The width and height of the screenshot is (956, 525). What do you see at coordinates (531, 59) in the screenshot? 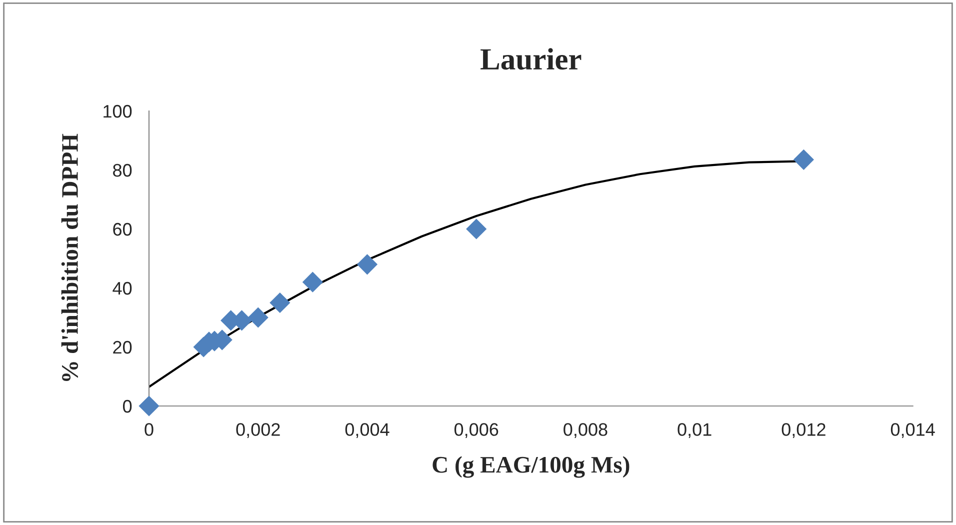
I see `chart-title: Laurier` at bounding box center [531, 59].